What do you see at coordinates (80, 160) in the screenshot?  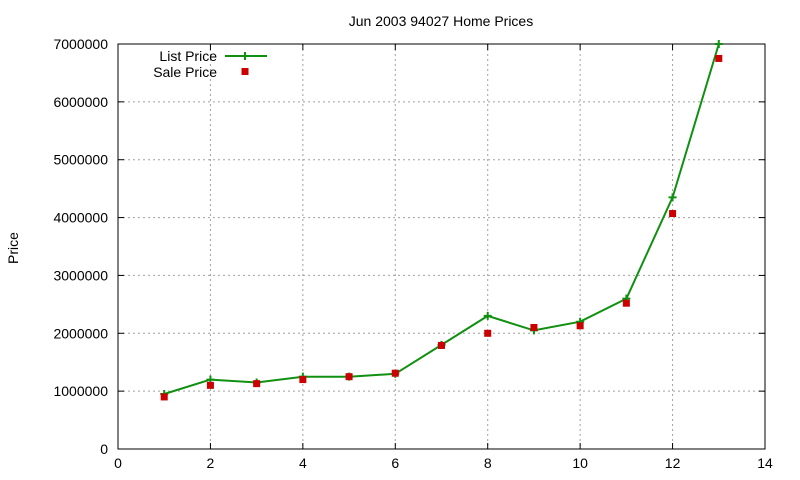 I see `y-tick-label: 5000000` at bounding box center [80, 160].